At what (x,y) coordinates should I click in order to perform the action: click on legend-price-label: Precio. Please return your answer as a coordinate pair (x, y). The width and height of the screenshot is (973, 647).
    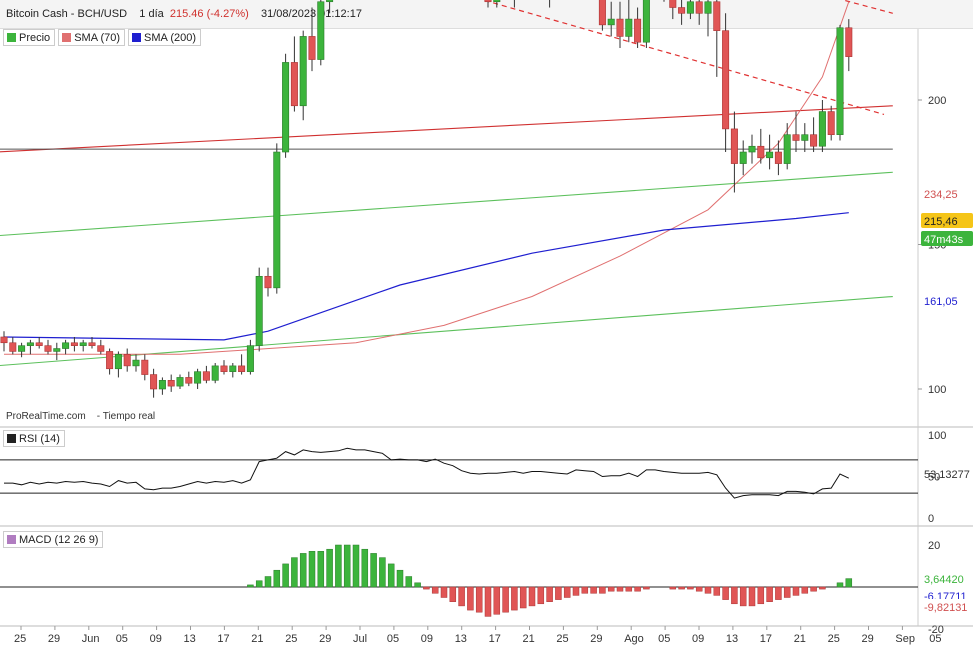
    Looking at the image, I should click on (35, 37).